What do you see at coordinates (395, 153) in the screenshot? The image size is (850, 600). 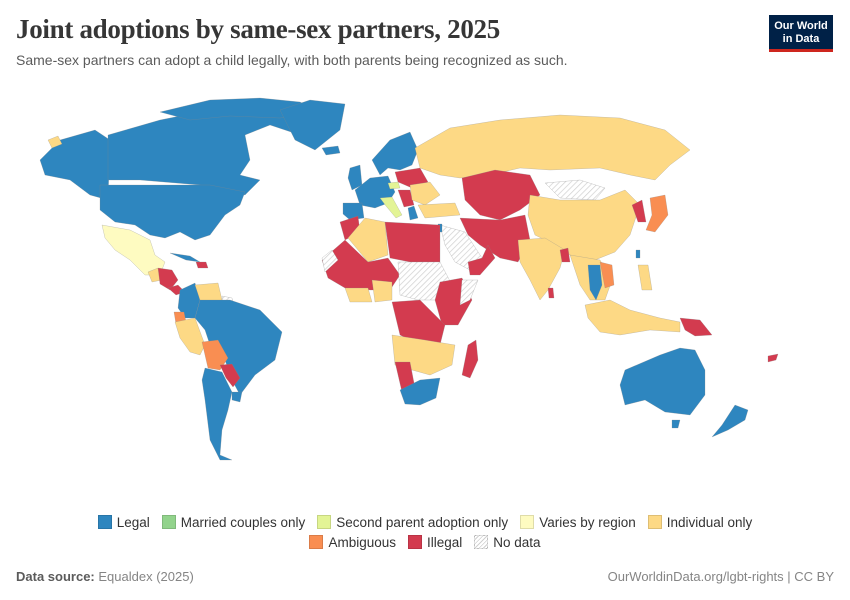 I see `country-scandinavia` at bounding box center [395, 153].